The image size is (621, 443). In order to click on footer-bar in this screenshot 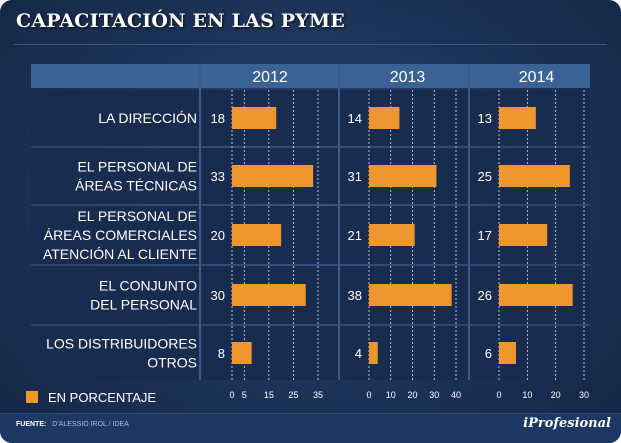, I will do `click(310, 428)`.